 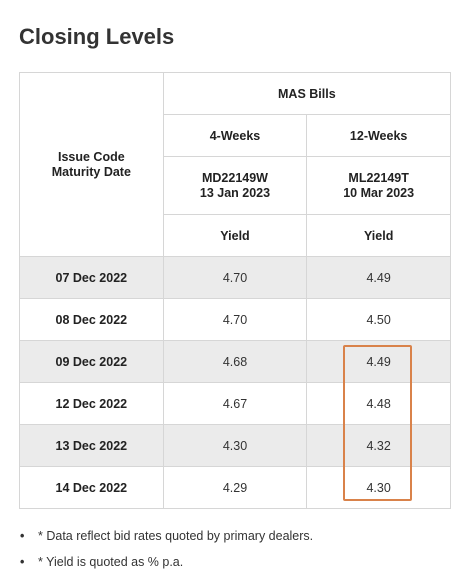 I want to click on yield-4w-value: 4.30, so click(x=235, y=445).